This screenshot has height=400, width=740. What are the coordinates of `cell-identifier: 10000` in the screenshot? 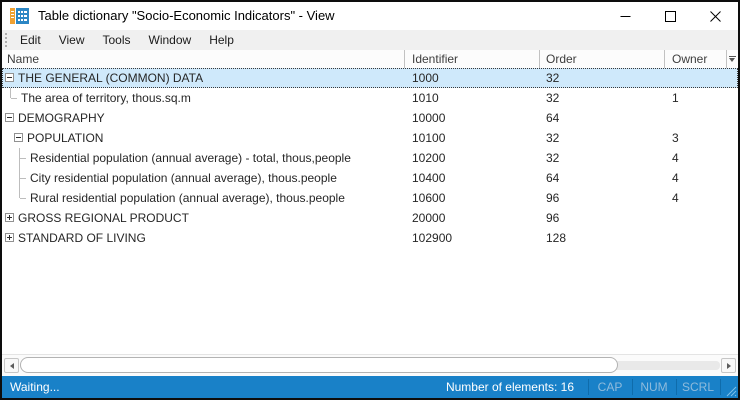 It's located at (429, 118).